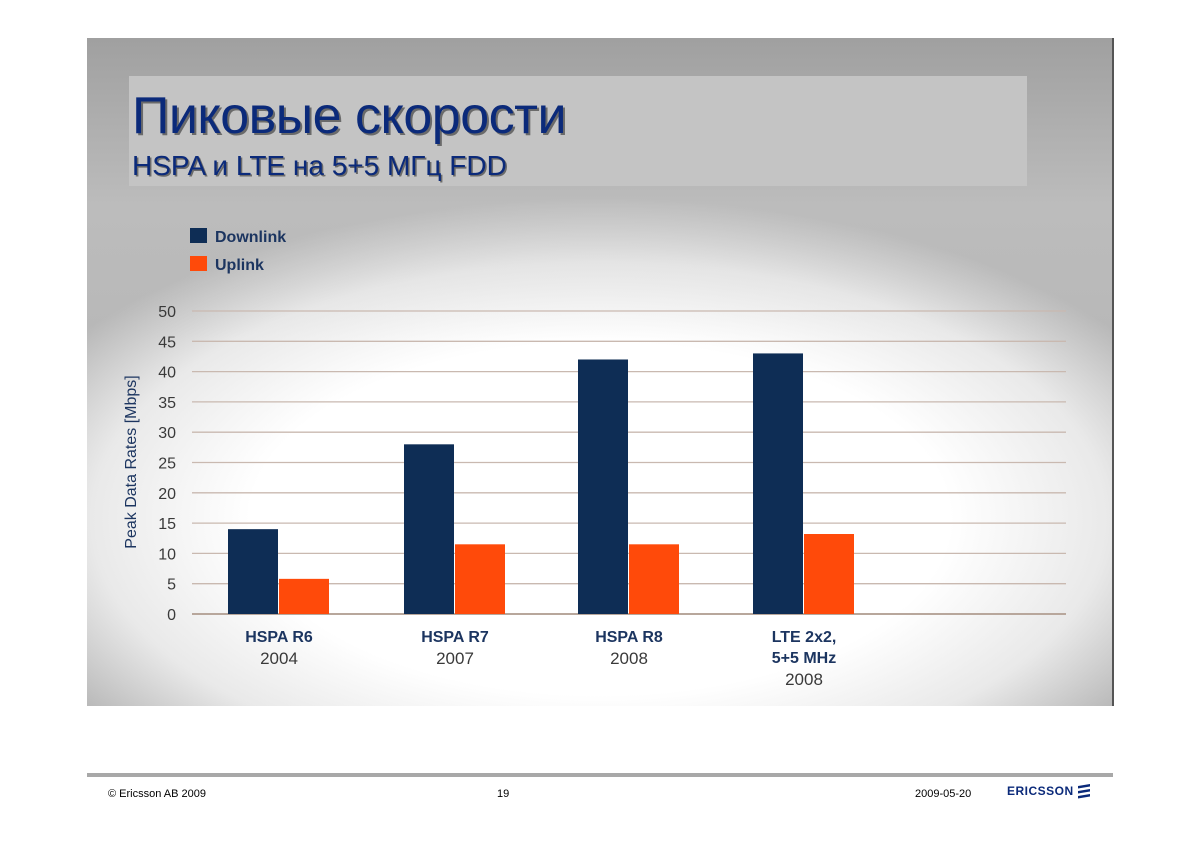 The image size is (1200, 848). I want to click on y-tick-label: 10, so click(167, 554).